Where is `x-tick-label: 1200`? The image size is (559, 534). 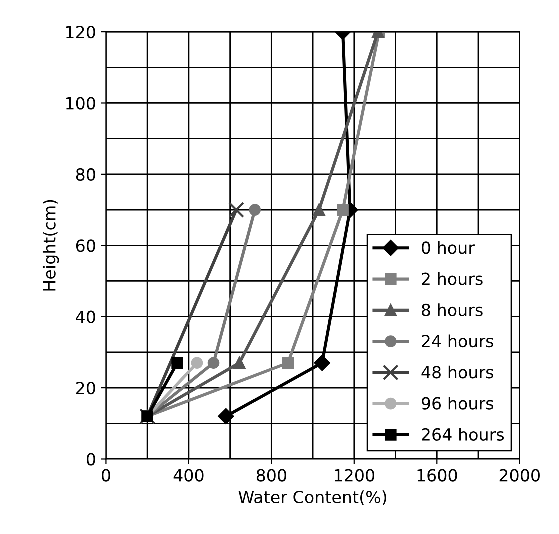 x-tick-label: 1200 is located at coordinates (355, 475).